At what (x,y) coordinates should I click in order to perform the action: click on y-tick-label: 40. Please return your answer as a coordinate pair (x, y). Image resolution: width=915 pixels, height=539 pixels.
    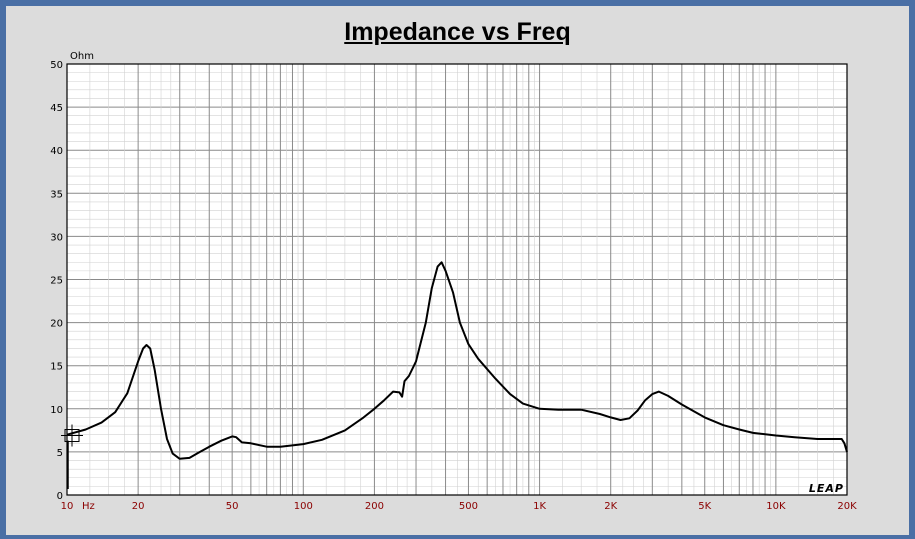
    Looking at the image, I should click on (56, 151).